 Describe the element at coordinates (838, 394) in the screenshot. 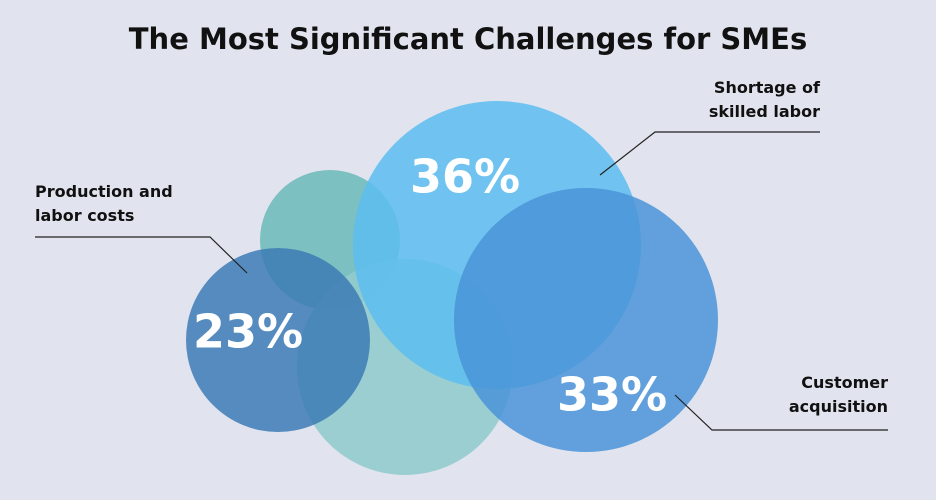

I see `category-label: Customer acquisition` at that location.